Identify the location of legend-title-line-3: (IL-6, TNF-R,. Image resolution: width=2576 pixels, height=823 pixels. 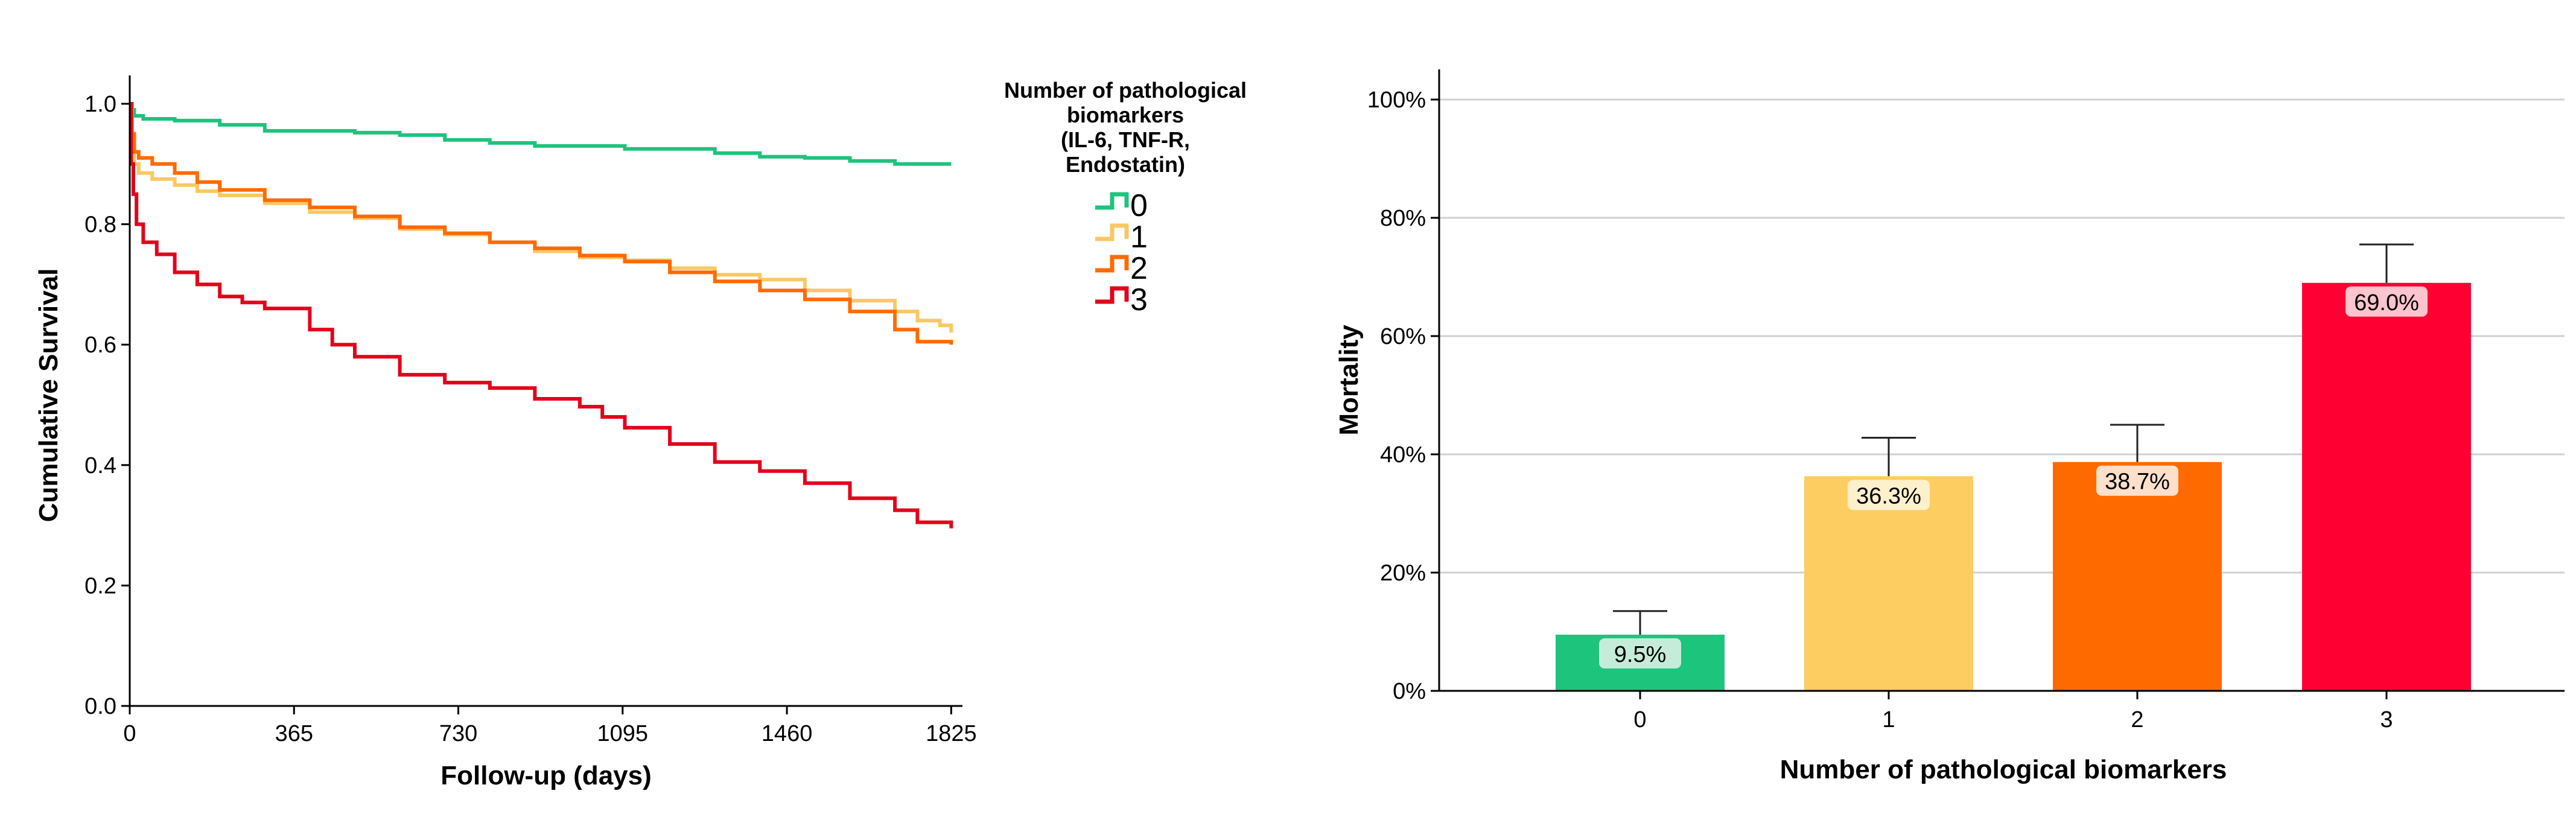
(1125, 139).